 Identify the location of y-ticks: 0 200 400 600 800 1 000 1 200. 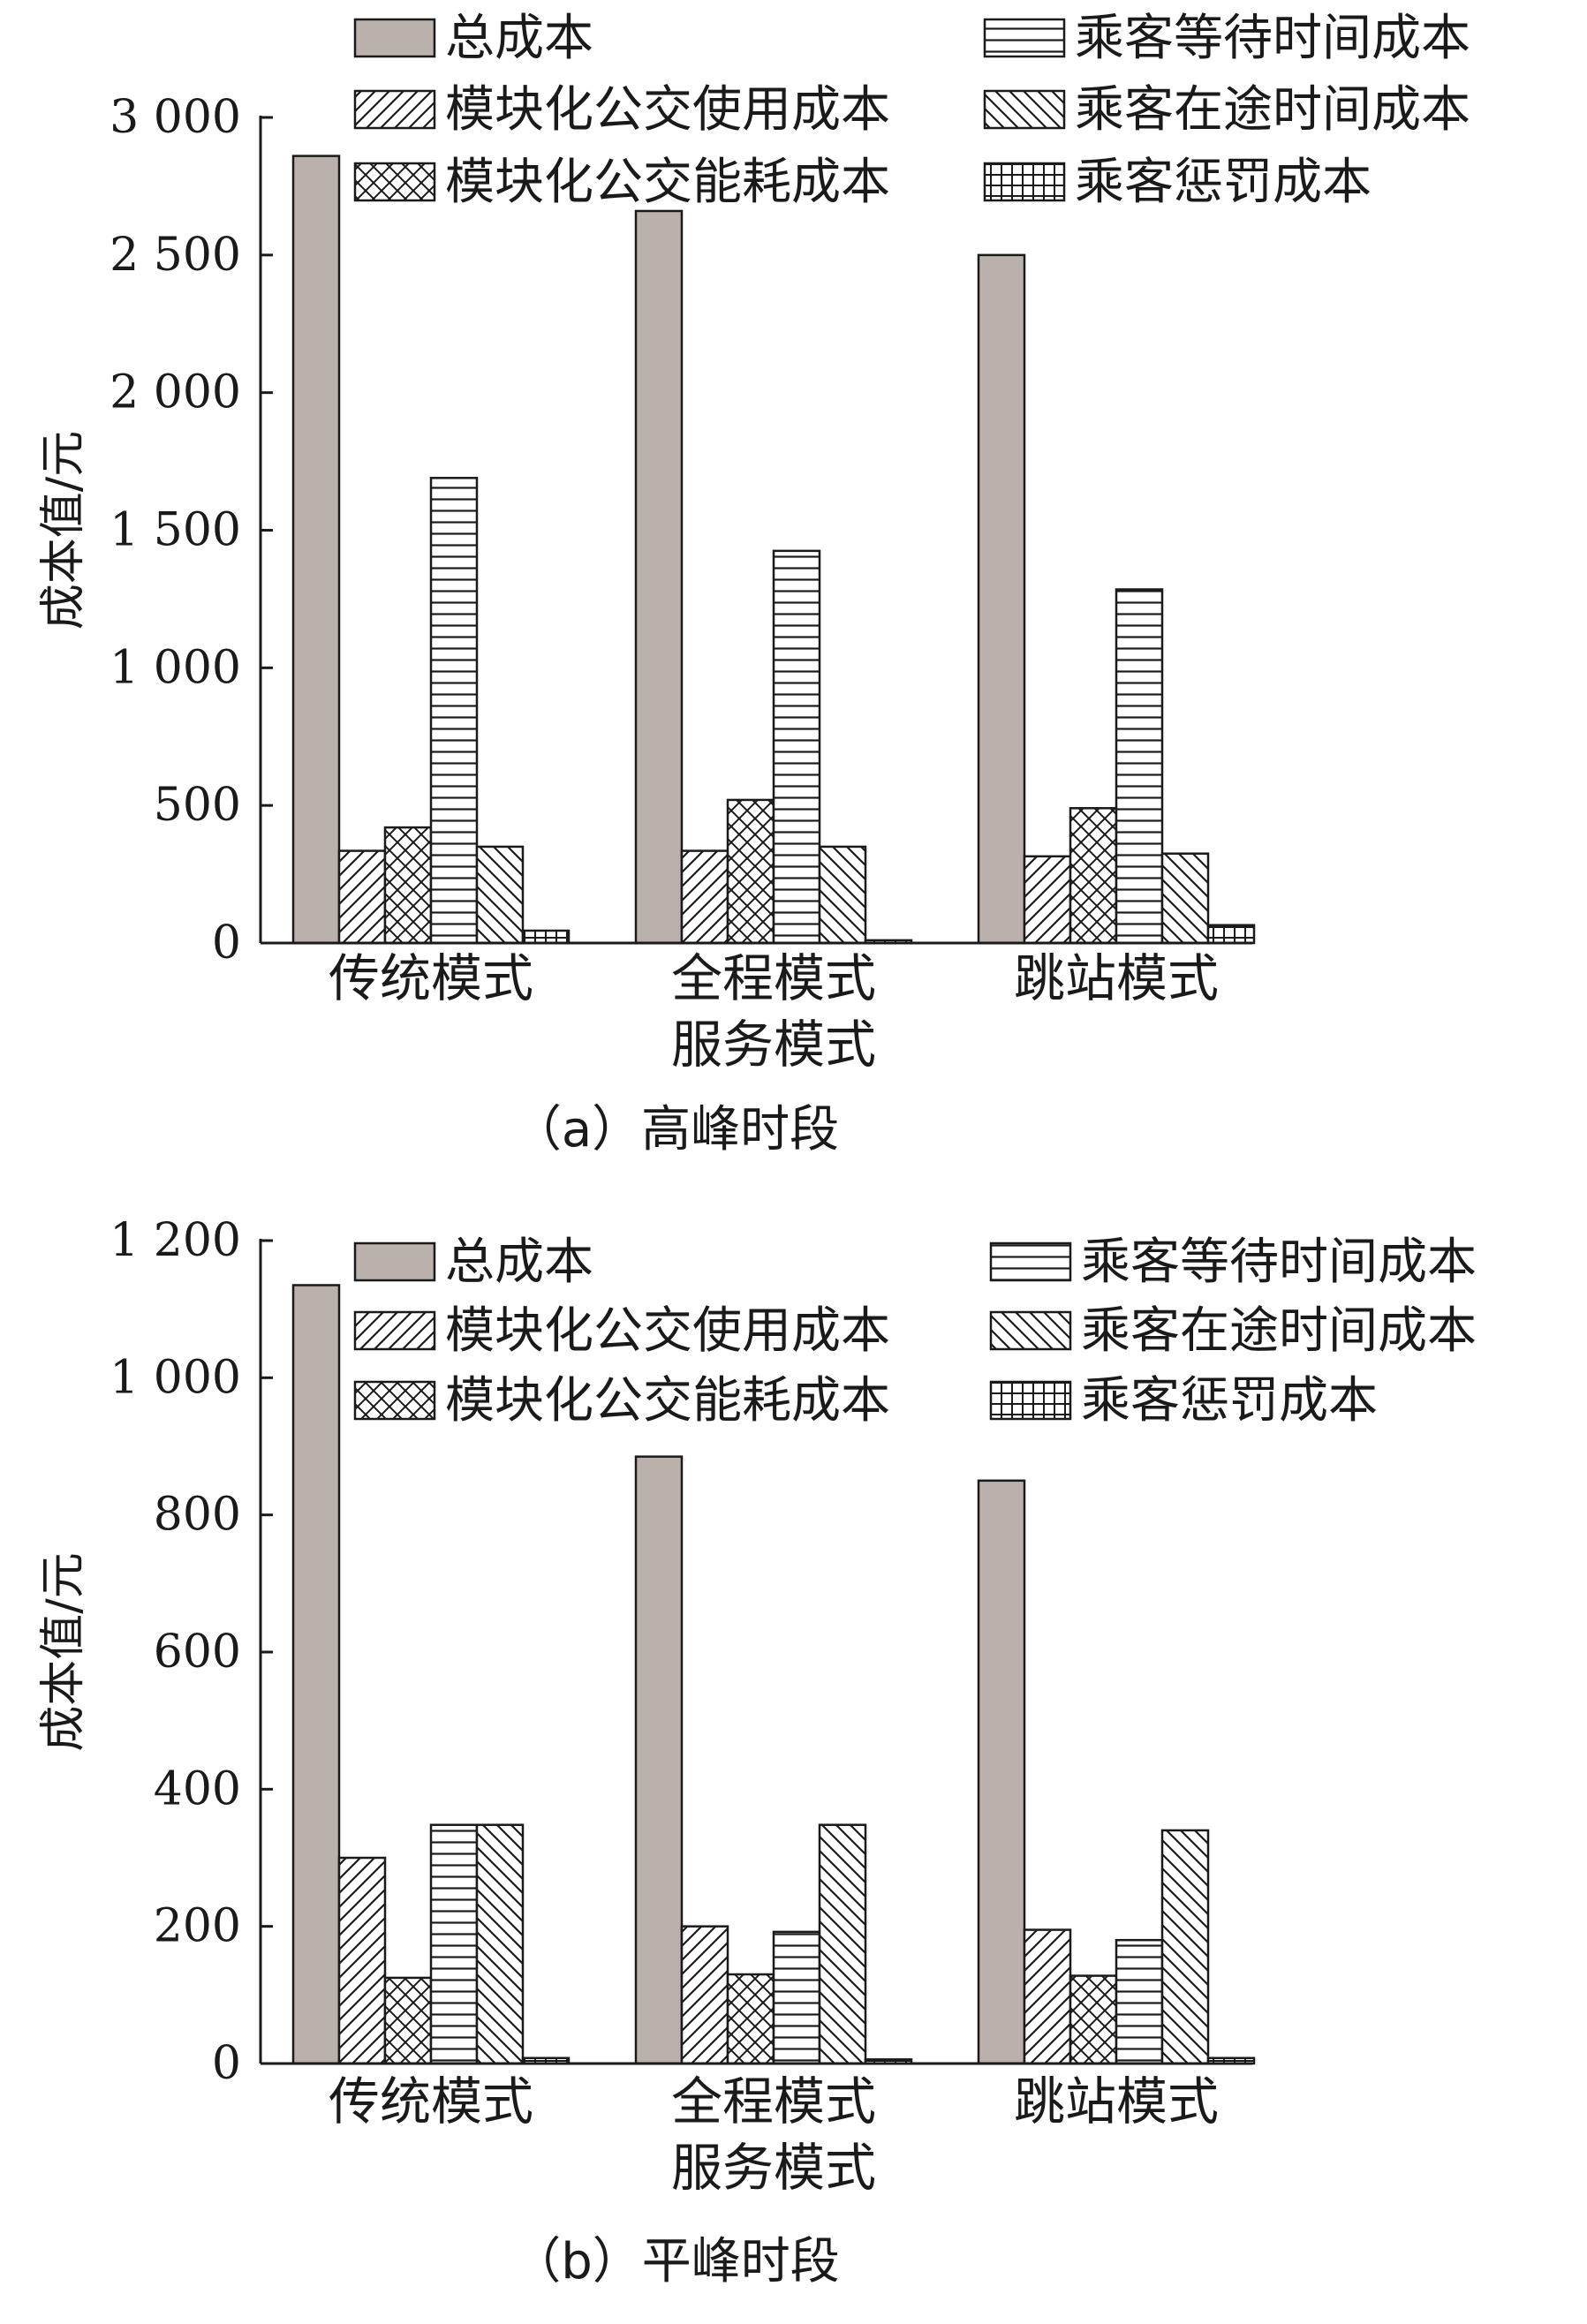
(191, 1652).